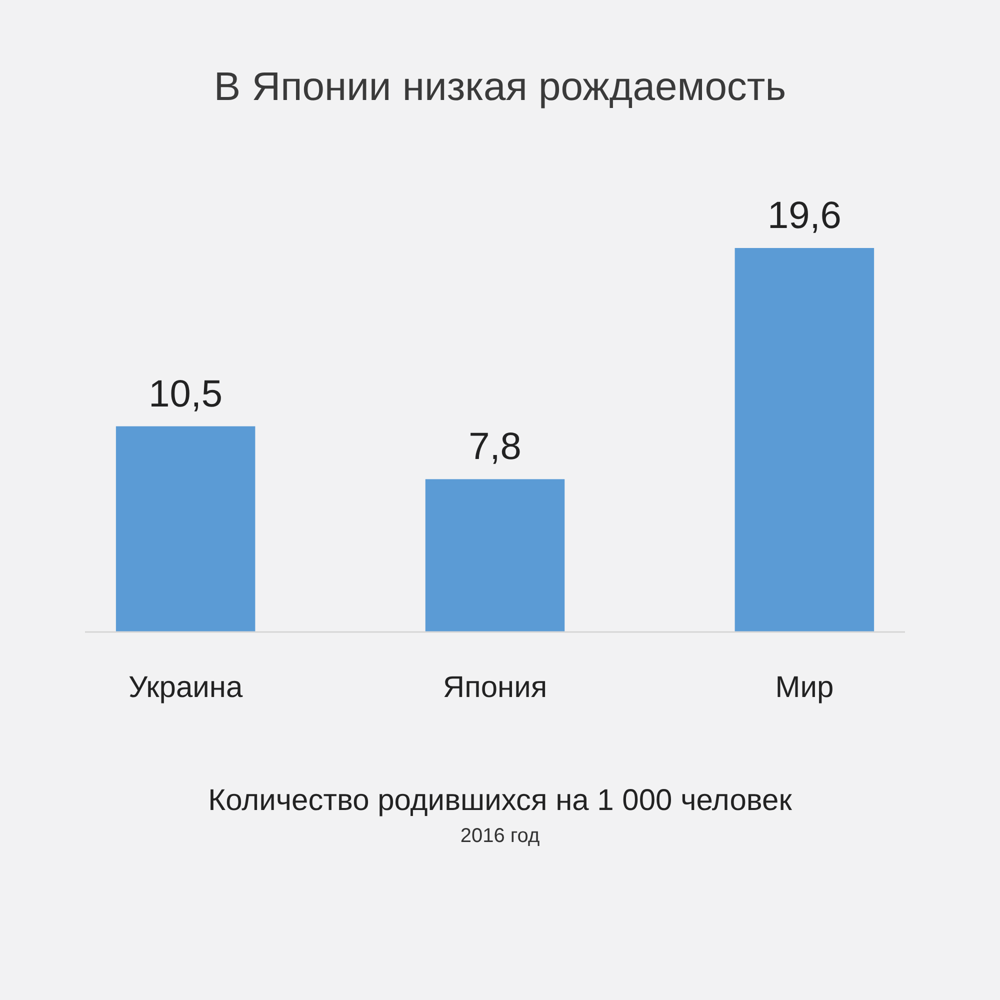  What do you see at coordinates (500, 836) in the screenshot?
I see `text: 2016 год` at bounding box center [500, 836].